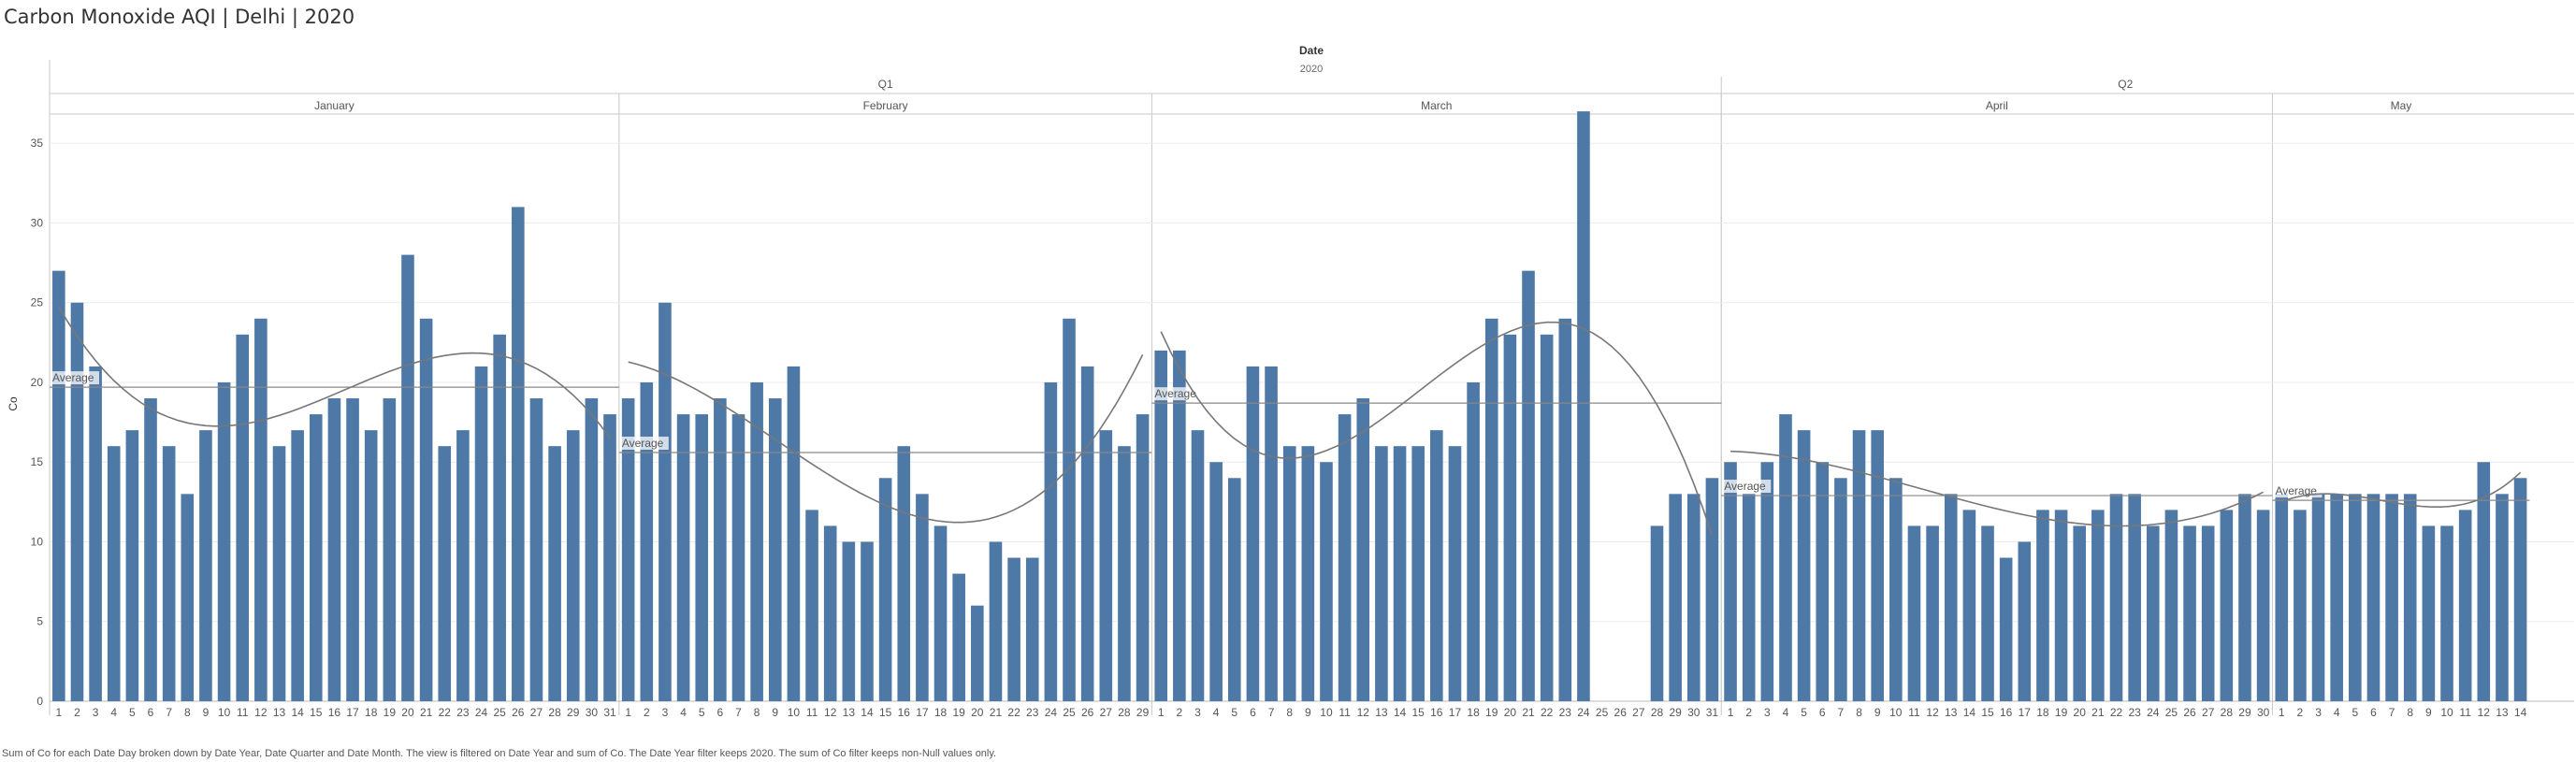 Image resolution: width=2576 pixels, height=762 pixels. I want to click on x-tick-label: 21, so click(426, 712).